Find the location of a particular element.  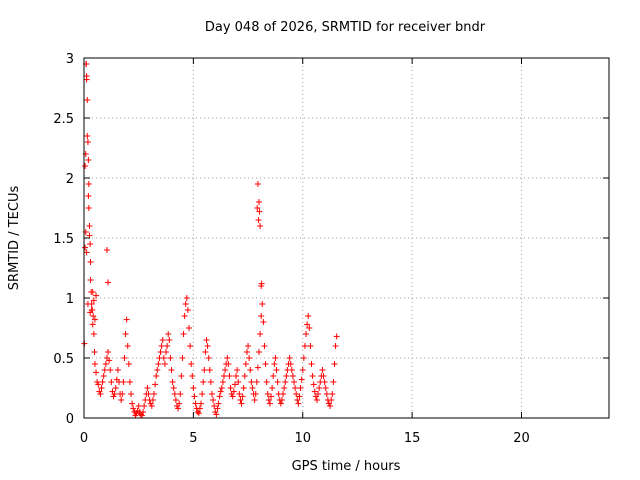

y-tick-label: 2 is located at coordinates (70, 179).